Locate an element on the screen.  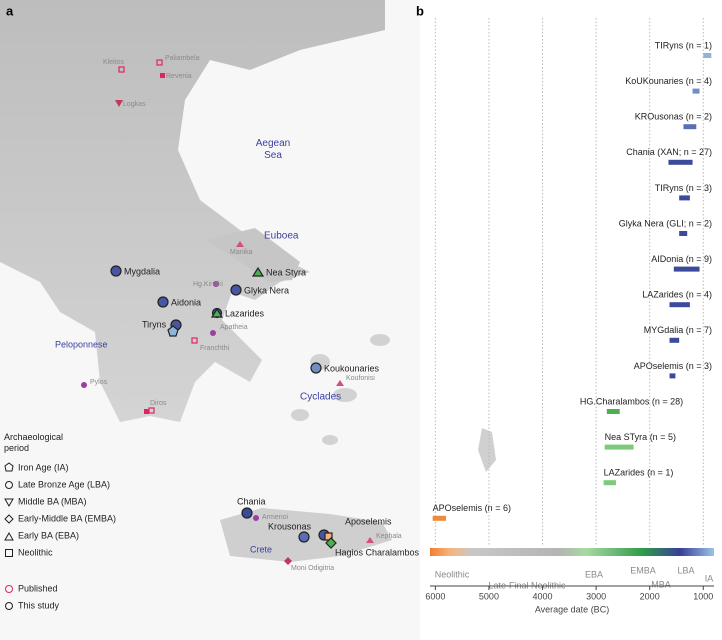
row-label: LAZarides (n = 4) is located at coordinates (677, 295).